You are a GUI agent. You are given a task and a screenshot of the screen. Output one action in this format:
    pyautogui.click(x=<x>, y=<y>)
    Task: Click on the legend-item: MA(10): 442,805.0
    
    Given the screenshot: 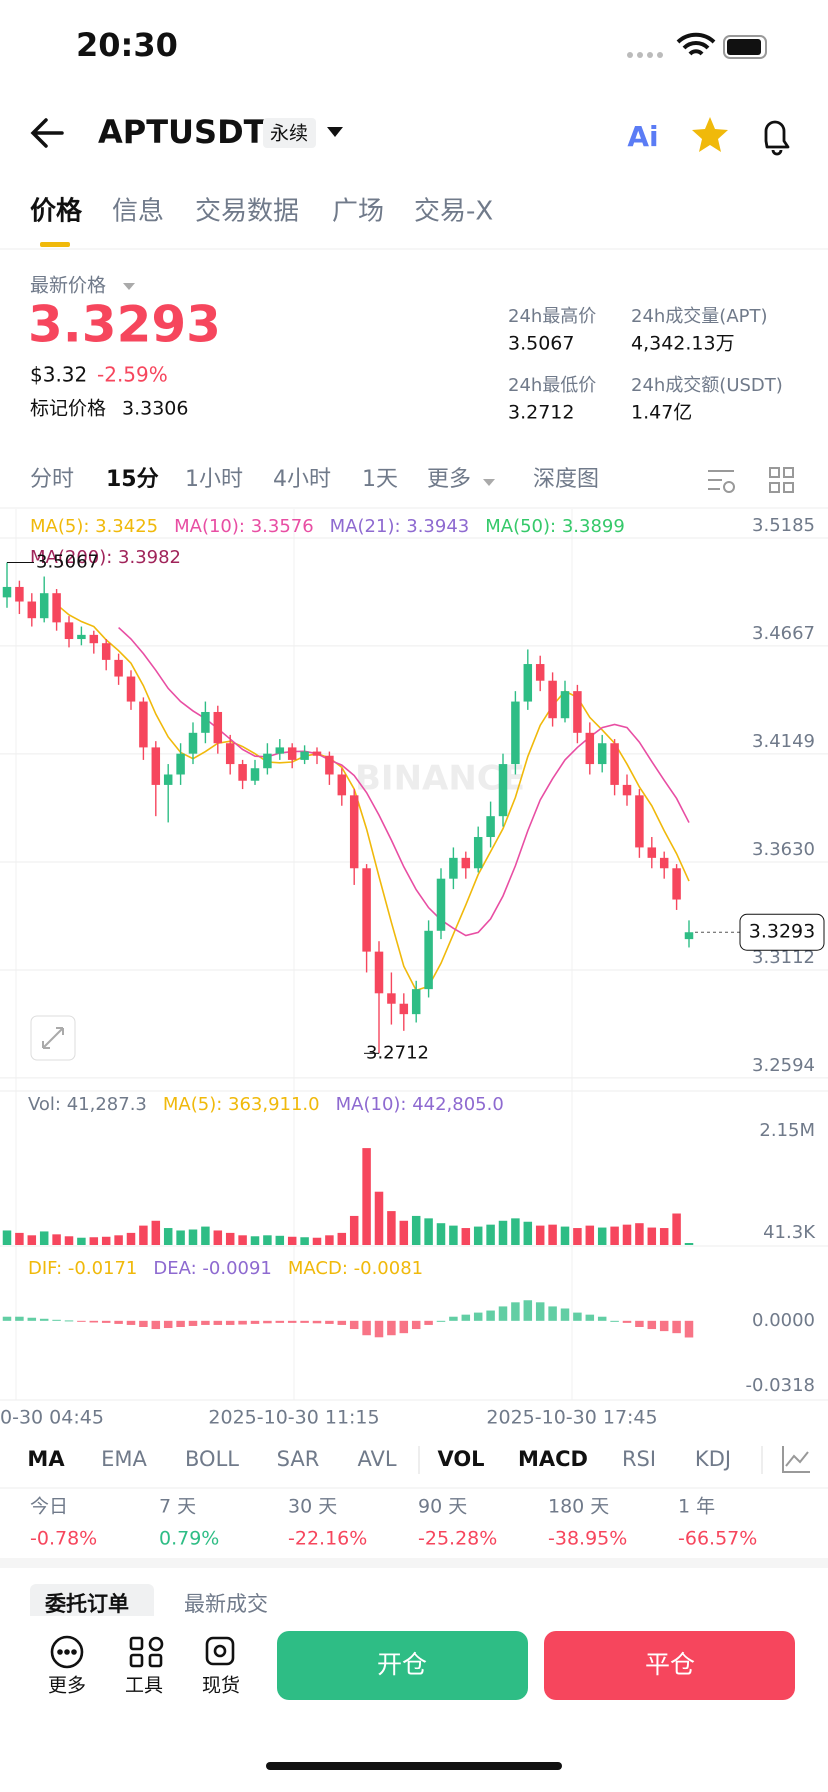 What is the action you would take?
    pyautogui.click(x=420, y=1104)
    